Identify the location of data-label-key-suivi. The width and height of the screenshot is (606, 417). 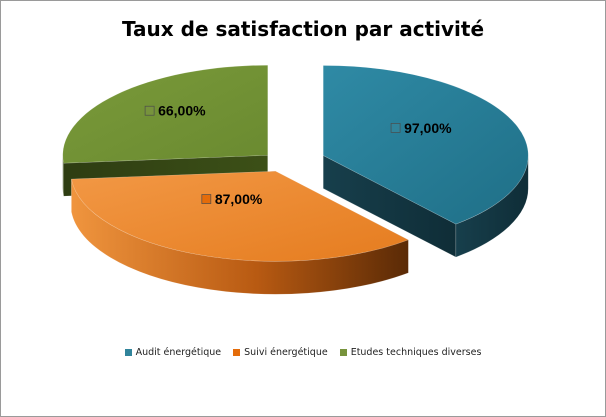
(206, 199).